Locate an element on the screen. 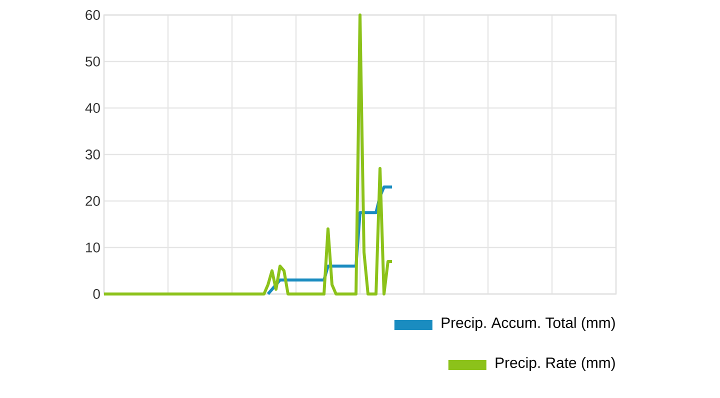 This screenshot has height=398, width=720. y-tick-label: 40 is located at coordinates (92, 108).